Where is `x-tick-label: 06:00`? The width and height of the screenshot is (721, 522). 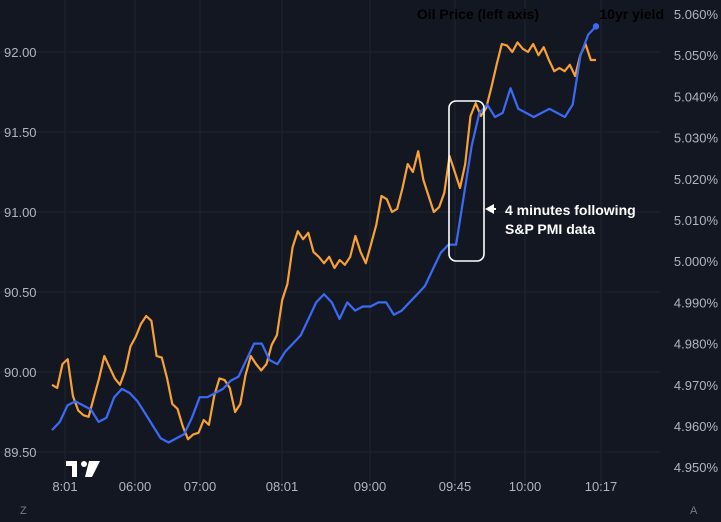 x-tick-label: 06:00 is located at coordinates (135, 486).